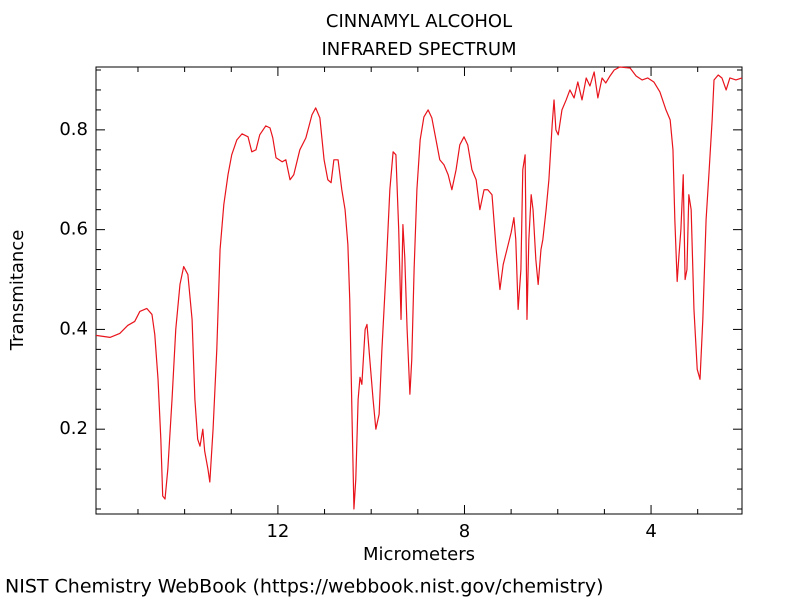 This screenshot has height=600, width=800. I want to click on chart-title: CINNAMYL ALCOHOL, so click(419, 21).